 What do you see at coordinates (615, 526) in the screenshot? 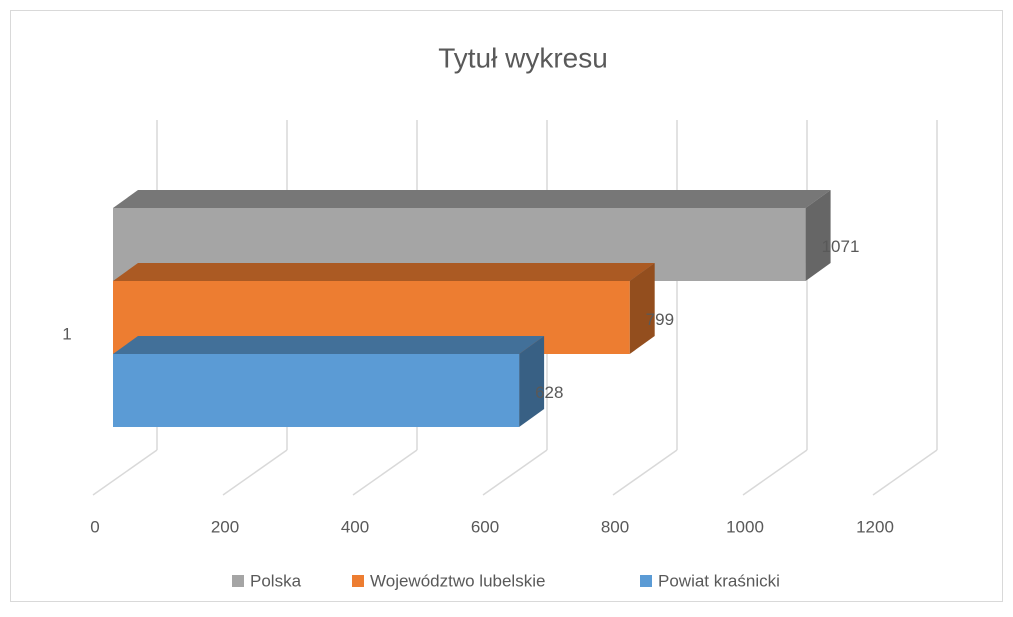
I see `x-tick-label: 800` at bounding box center [615, 526].